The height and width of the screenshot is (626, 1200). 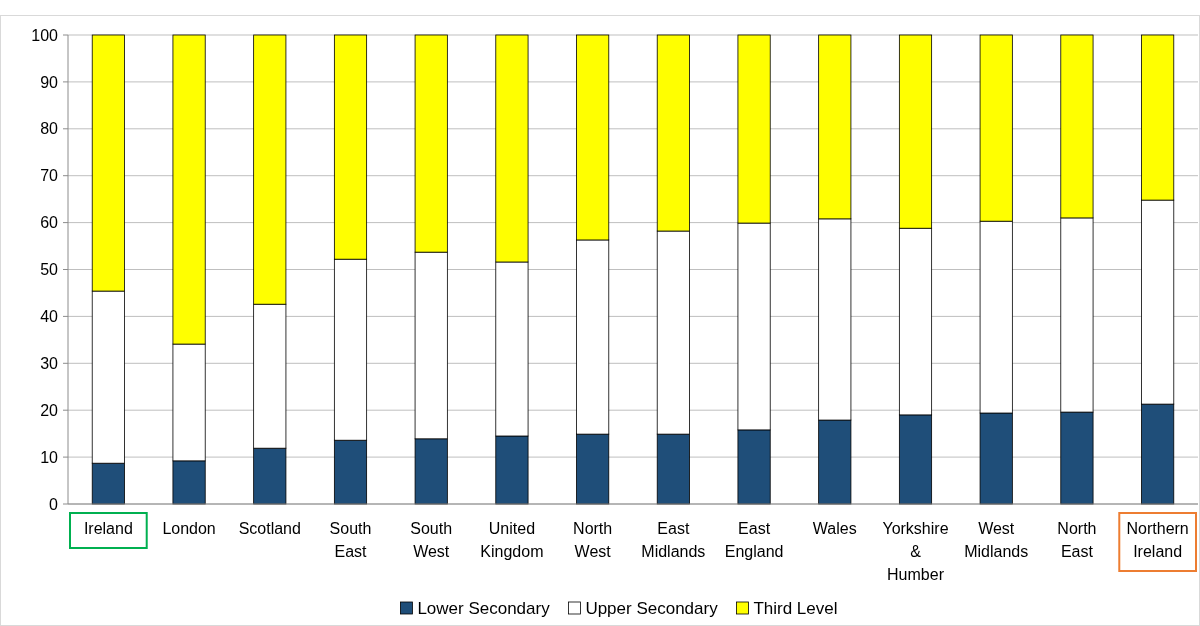 What do you see at coordinates (652, 608) in the screenshot?
I see `legend-label: Upper Secondary` at bounding box center [652, 608].